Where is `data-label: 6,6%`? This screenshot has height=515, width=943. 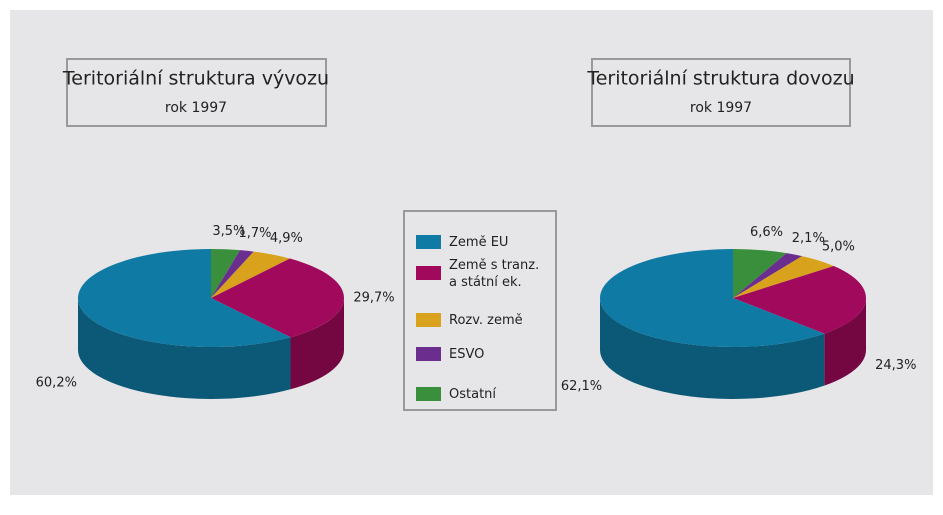 data-label: 6,6% is located at coordinates (766, 232).